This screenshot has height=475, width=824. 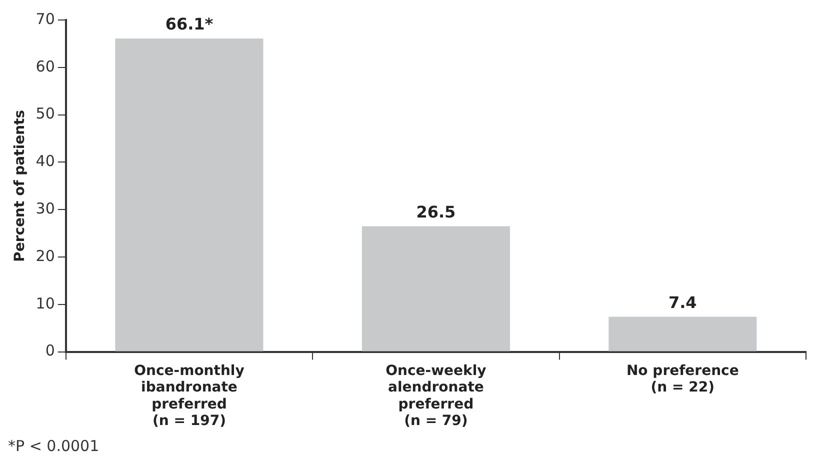 What do you see at coordinates (45, 208) in the screenshot?
I see `y-tick-label: 30` at bounding box center [45, 208].